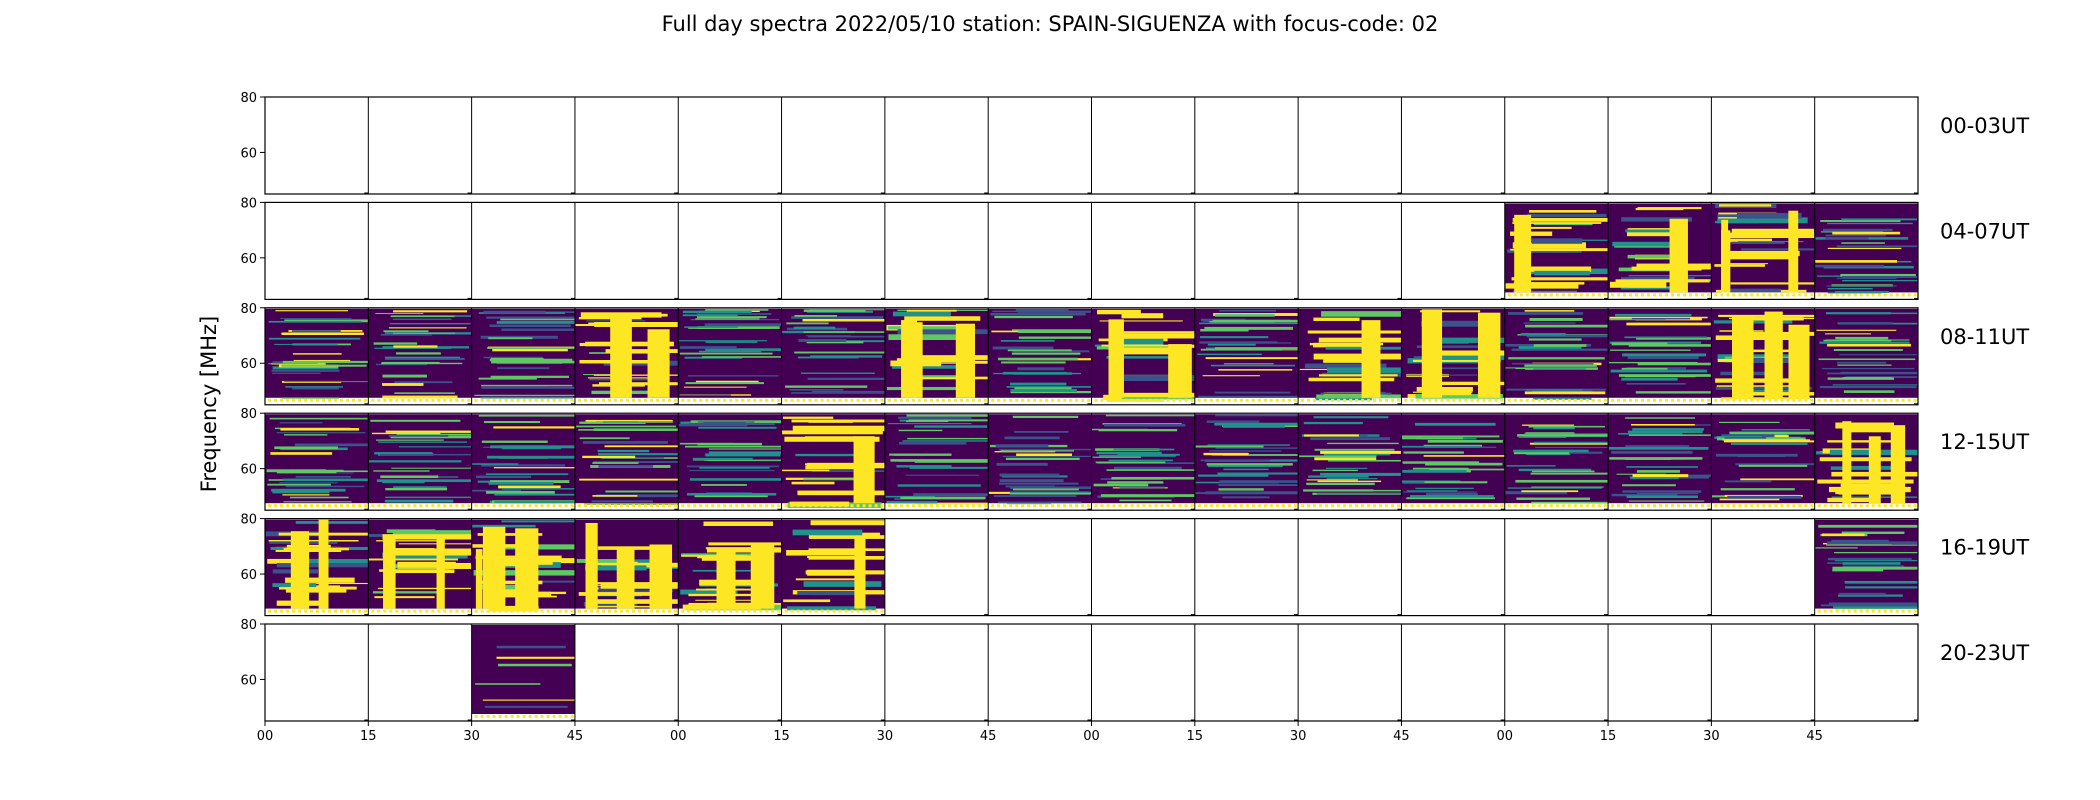 This screenshot has height=800, width=2100. I want to click on x-axis: 00 15 30 45 00 15 30 45 00 15 30 45 00 15 30 45, so click(1040, 732).